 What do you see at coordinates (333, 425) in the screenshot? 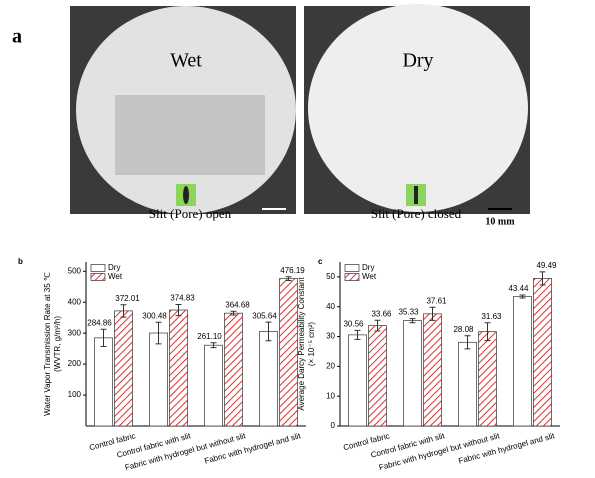
I see `y-tick-label: 0` at bounding box center [333, 425].